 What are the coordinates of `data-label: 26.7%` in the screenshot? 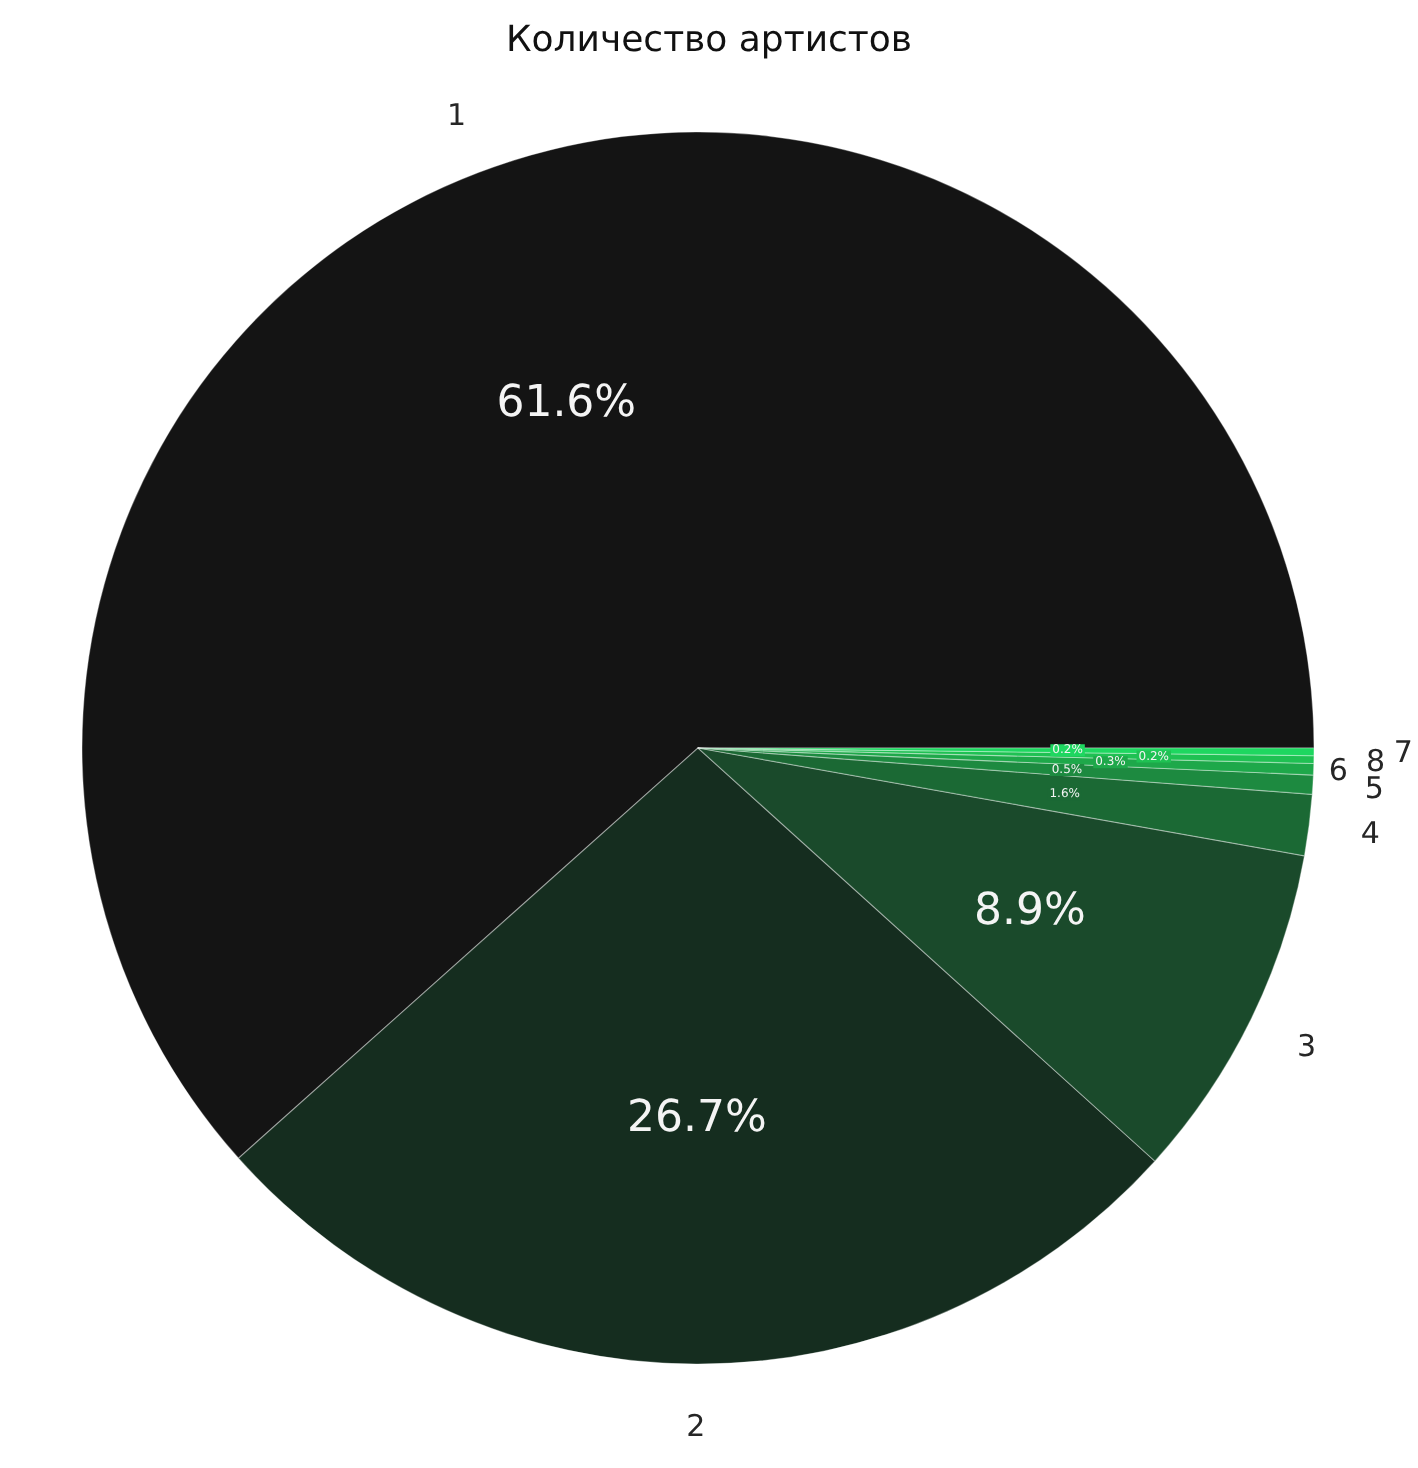 It's located at (696, 1117).